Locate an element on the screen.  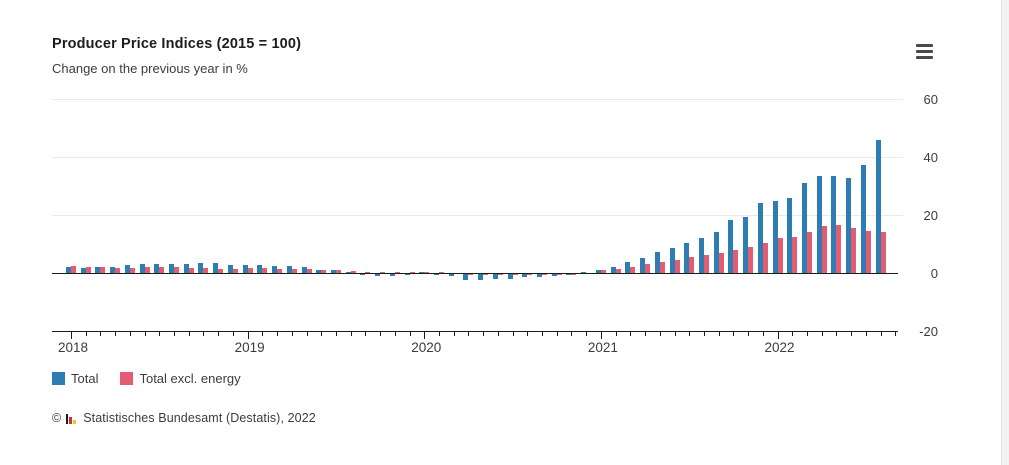
chart-menu-button is located at coordinates (926, 52).